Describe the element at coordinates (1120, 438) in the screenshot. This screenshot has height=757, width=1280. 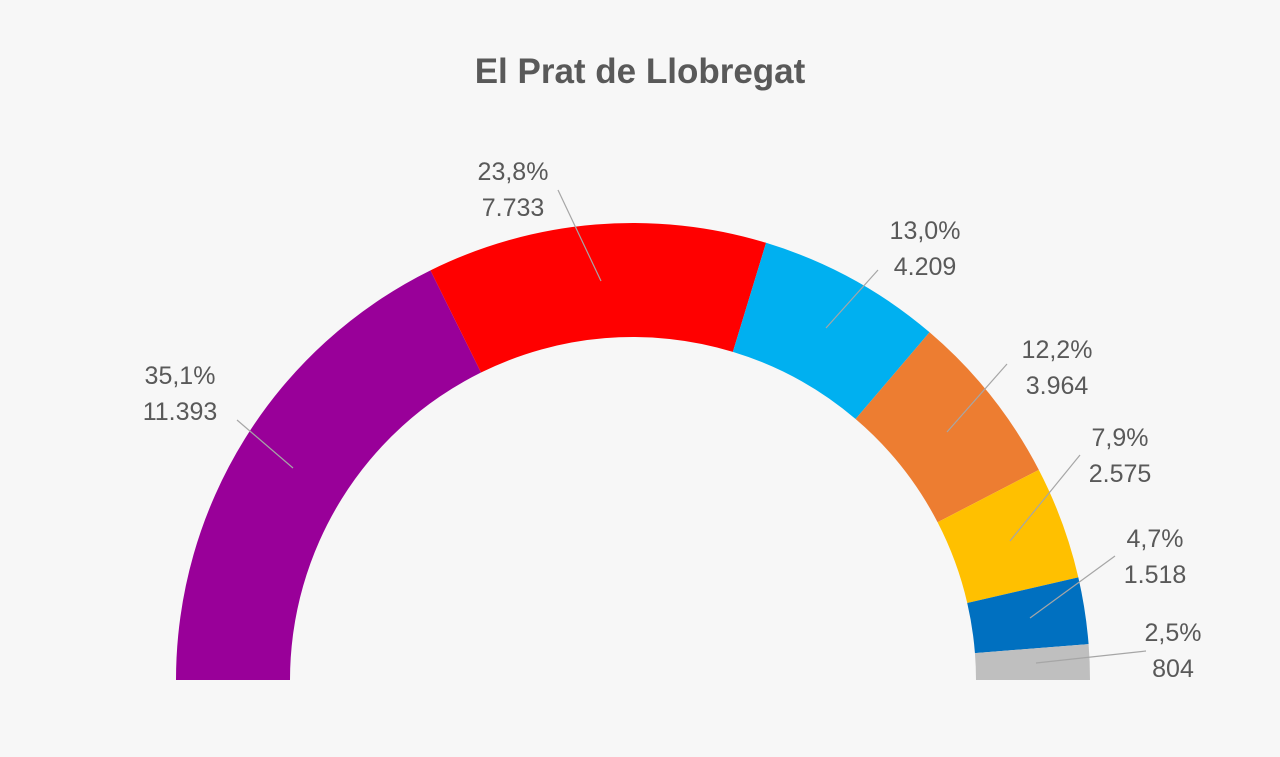
I see `percent-label-5: 7,9%` at that location.